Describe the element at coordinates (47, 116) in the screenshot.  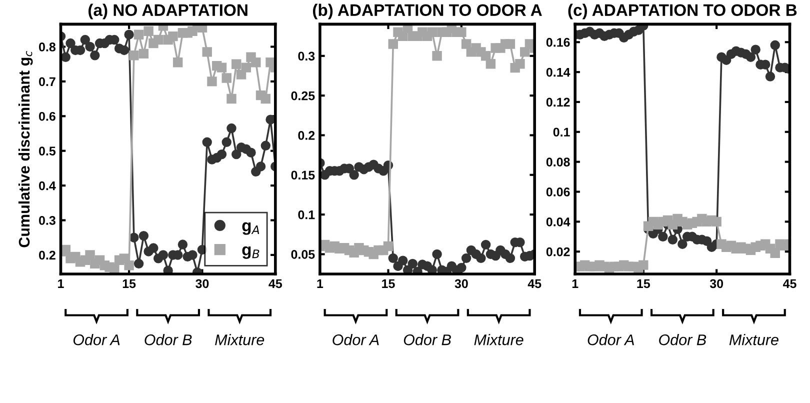
I see `y-tick-label: 0.6` at that location.